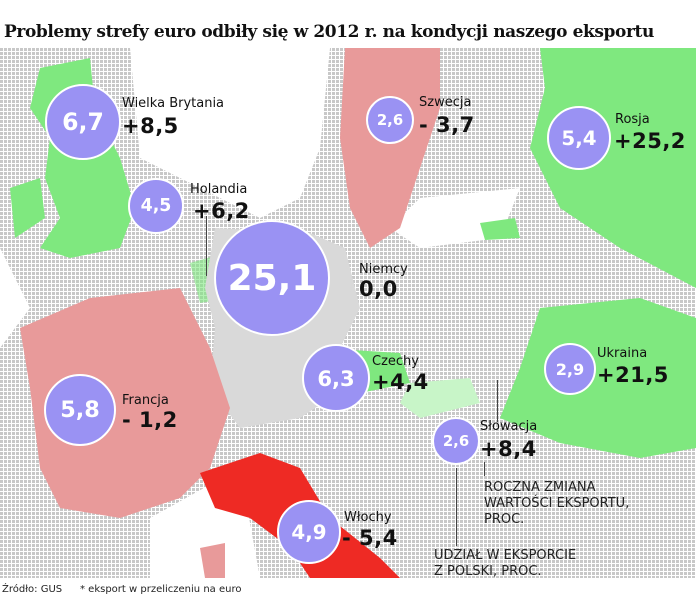 This screenshot has height=608, width=696. What do you see at coordinates (400, 382) in the screenshot?
I see `export-change-value: +4,4` at bounding box center [400, 382].